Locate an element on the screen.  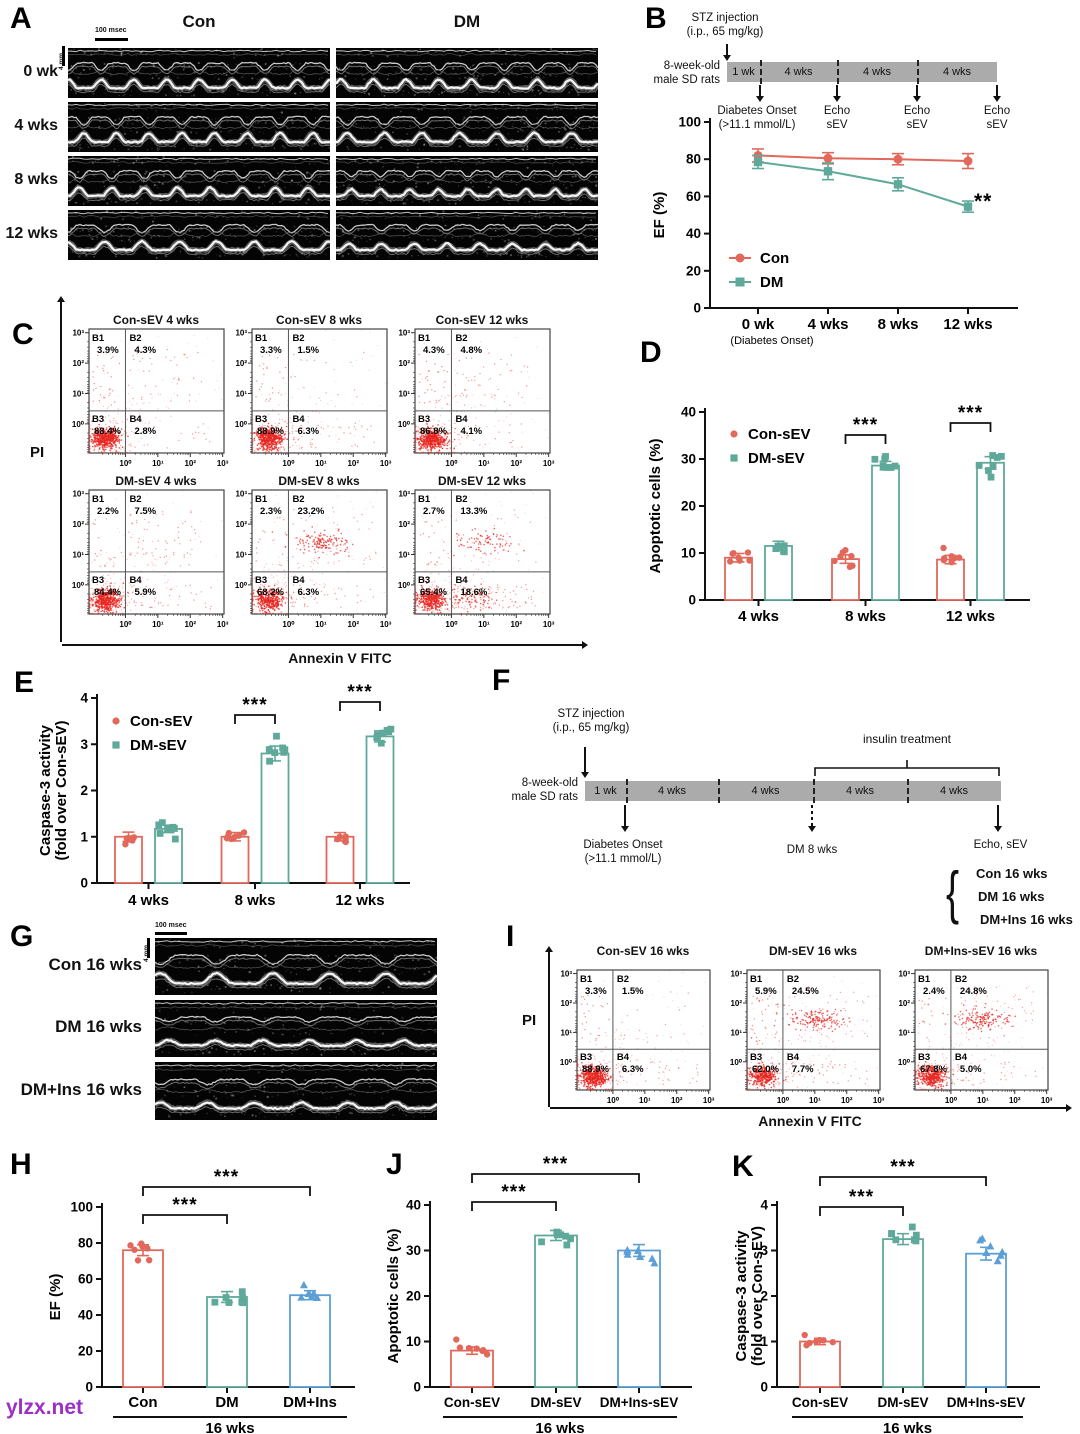
echo-sev-label-3: Echo sEV is located at coordinates (997, 118).